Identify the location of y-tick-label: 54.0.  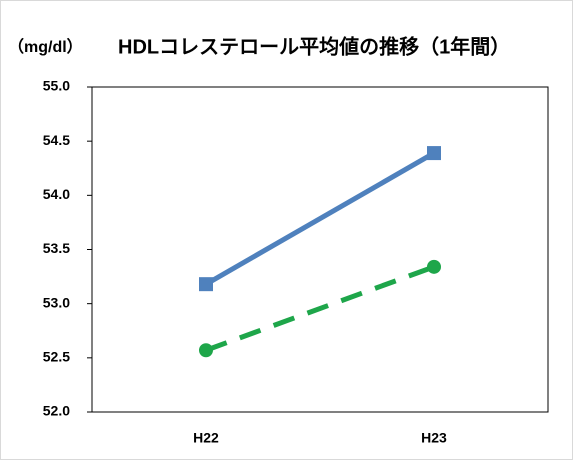
(56, 194).